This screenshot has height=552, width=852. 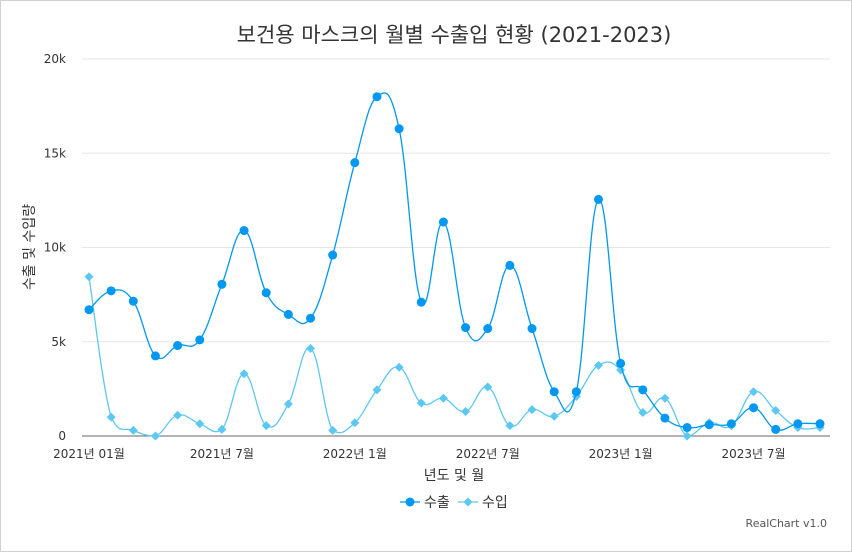 What do you see at coordinates (454, 35) in the screenshot?
I see `chart-title: 보건용 마스크의 월별 수출입 현황 (2021-2023)` at bounding box center [454, 35].